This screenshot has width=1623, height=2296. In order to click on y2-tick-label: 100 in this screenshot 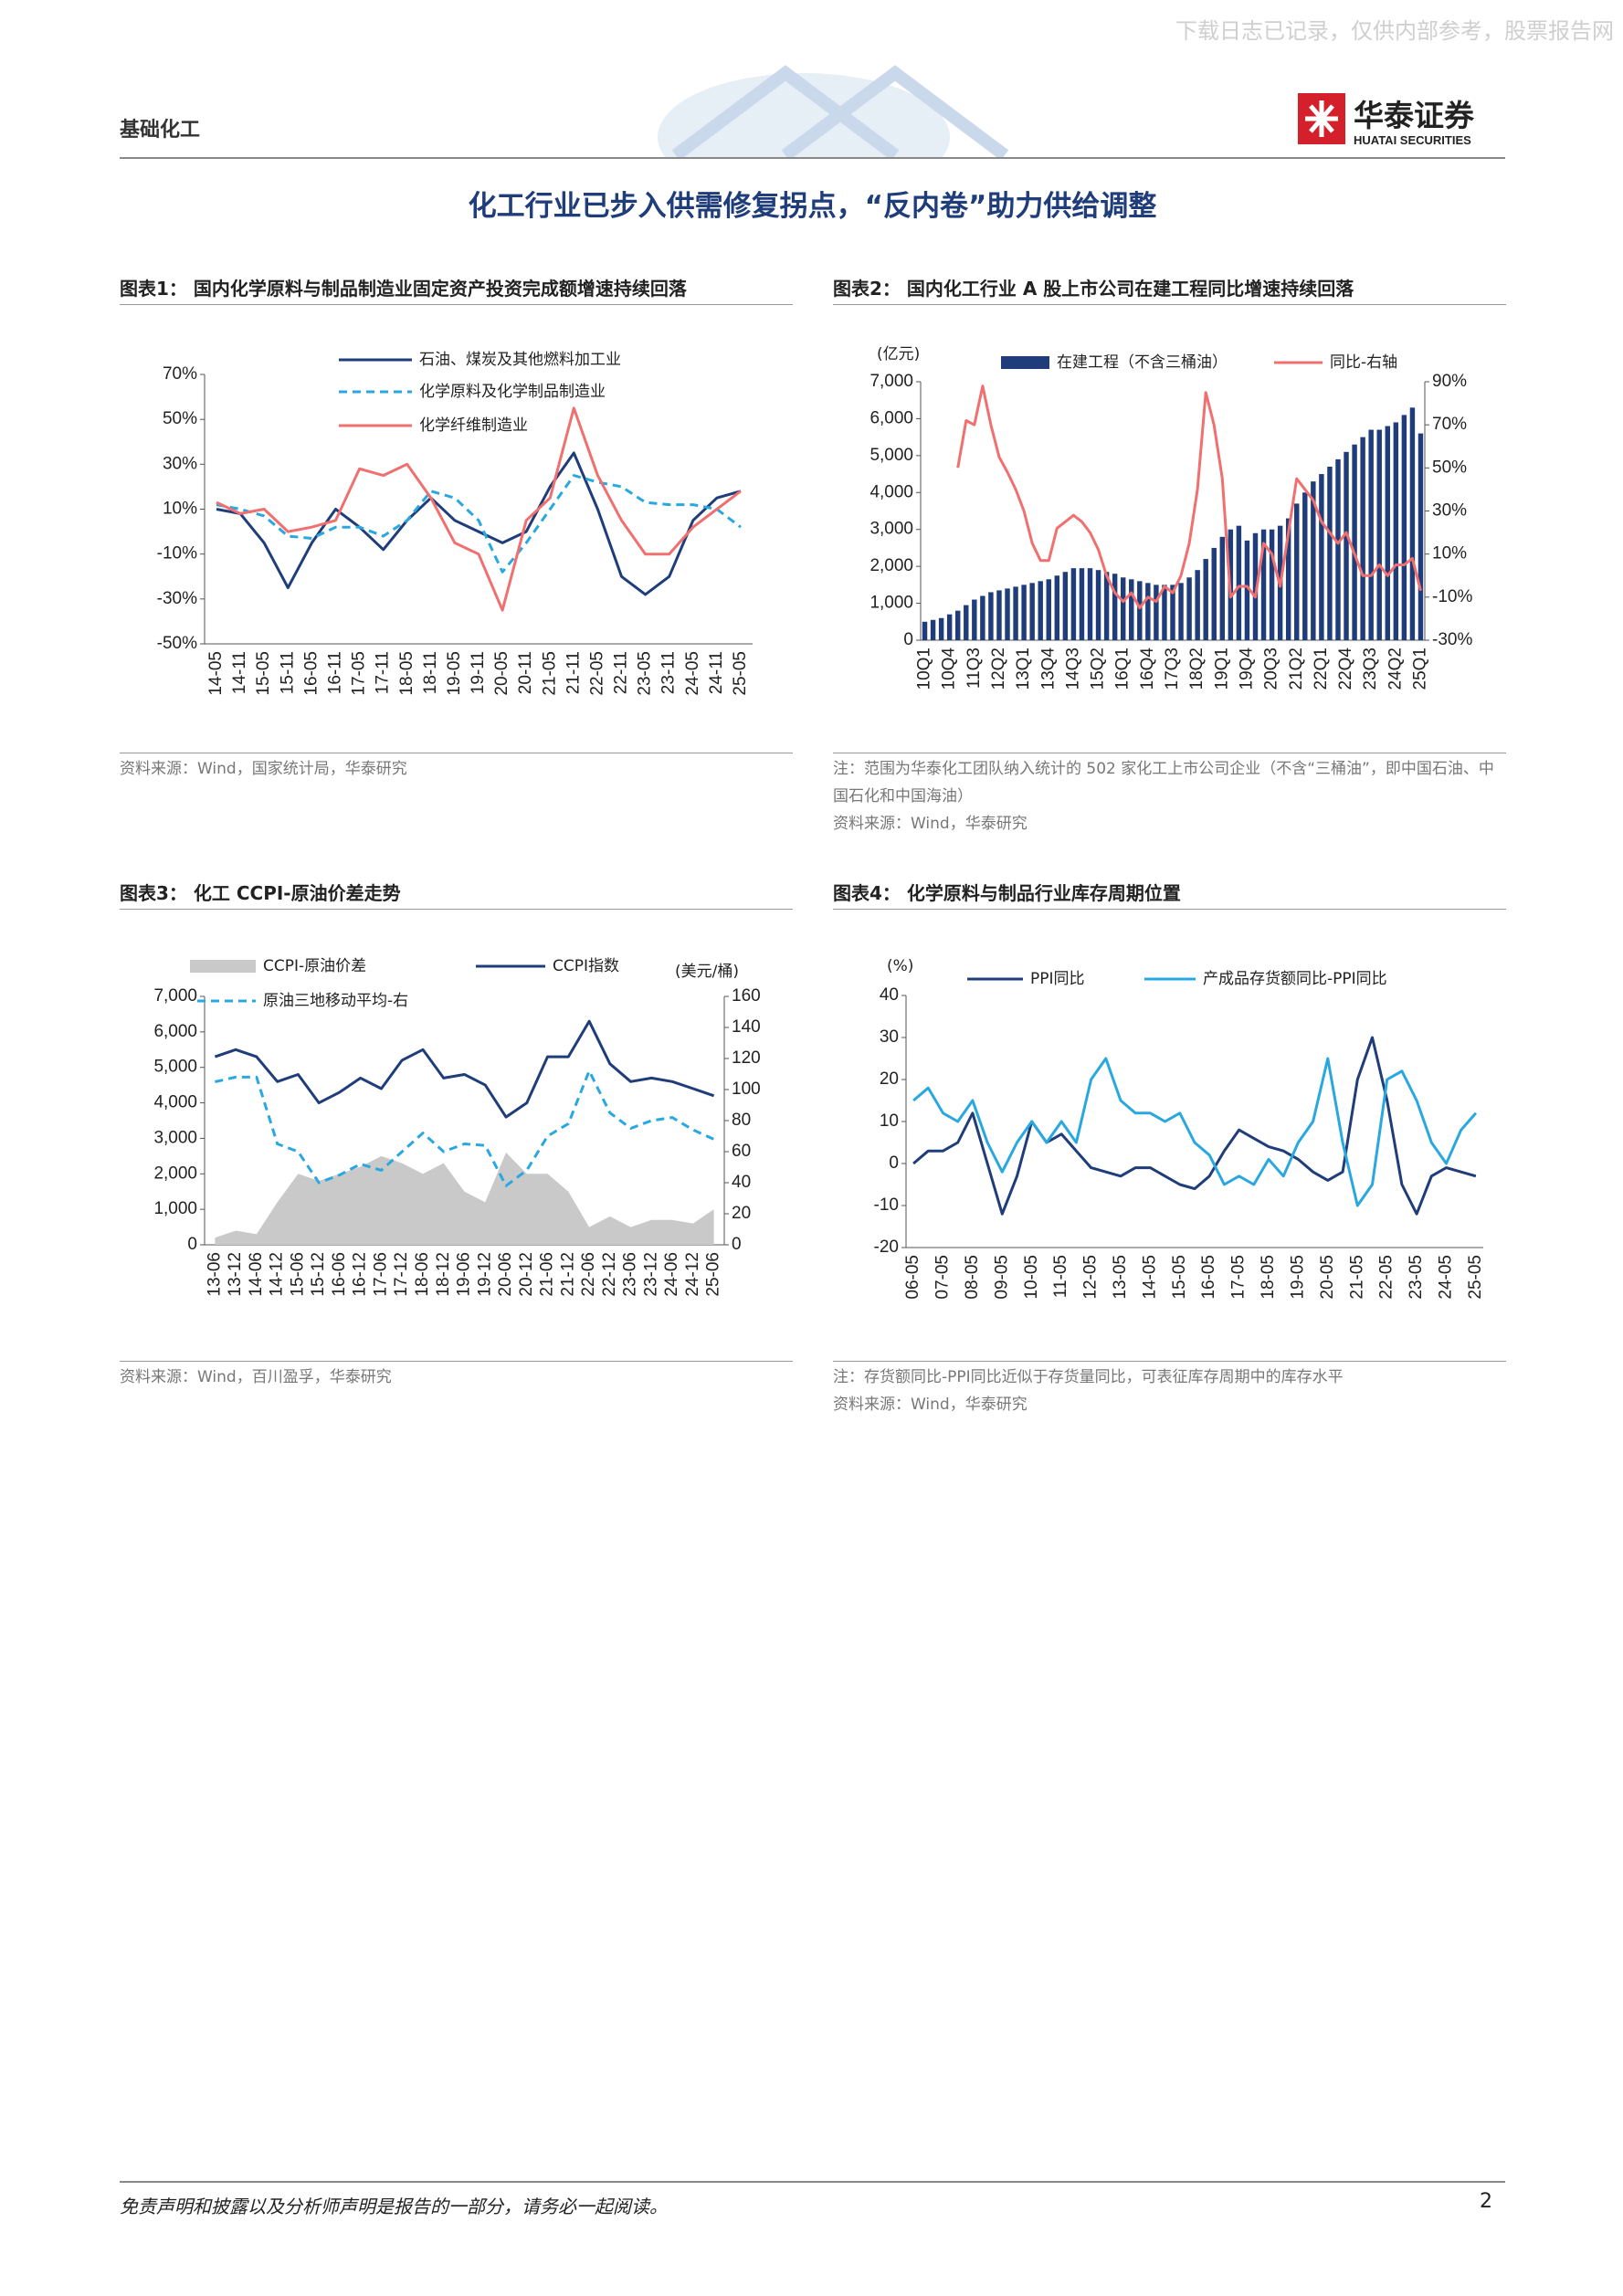, I will do `click(747, 1089)`.